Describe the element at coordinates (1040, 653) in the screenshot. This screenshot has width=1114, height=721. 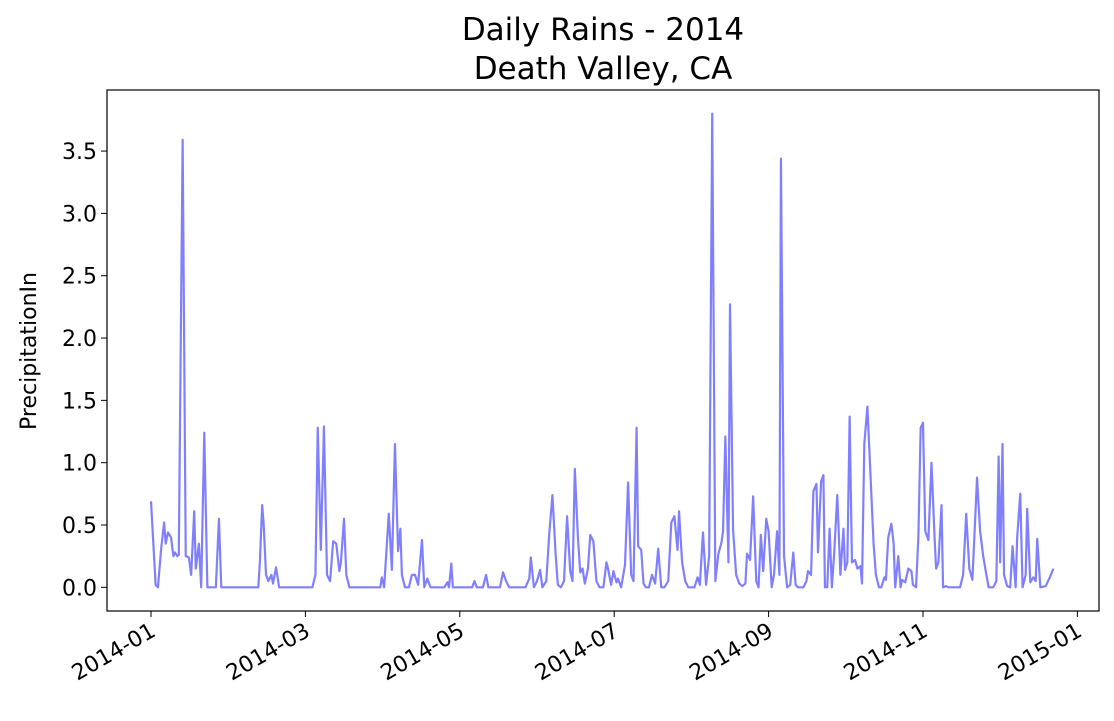
I see `x-tick-label: 2015-01` at that location.